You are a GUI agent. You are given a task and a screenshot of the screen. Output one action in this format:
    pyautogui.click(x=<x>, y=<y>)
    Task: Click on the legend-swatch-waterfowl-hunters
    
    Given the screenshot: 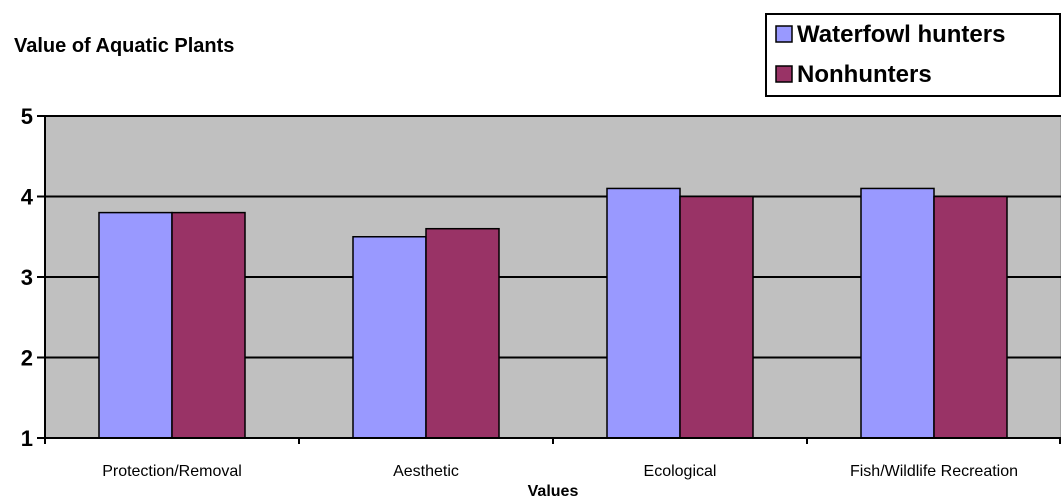 What is the action you would take?
    pyautogui.click(x=784, y=34)
    